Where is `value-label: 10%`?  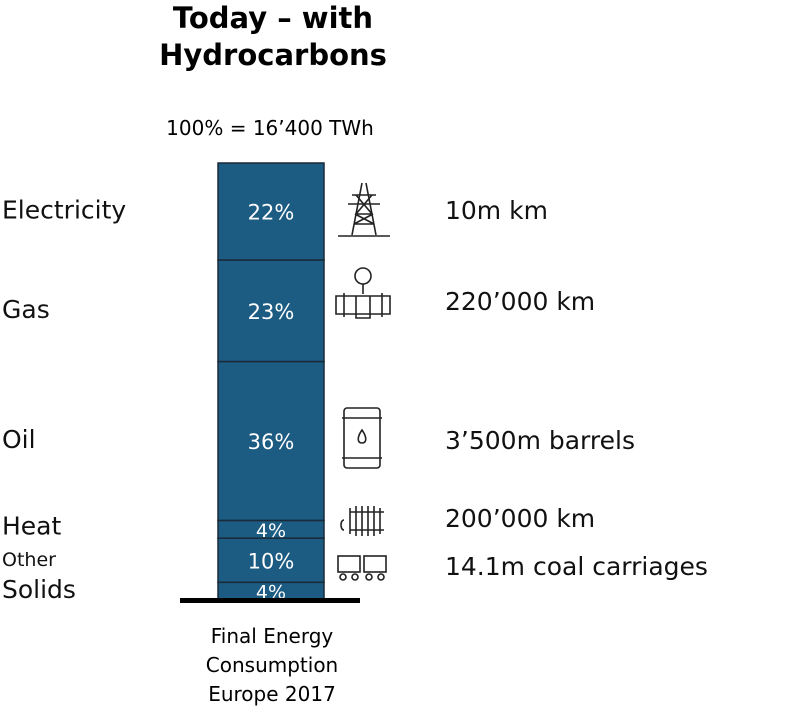 value-label: 10% is located at coordinates (271, 561).